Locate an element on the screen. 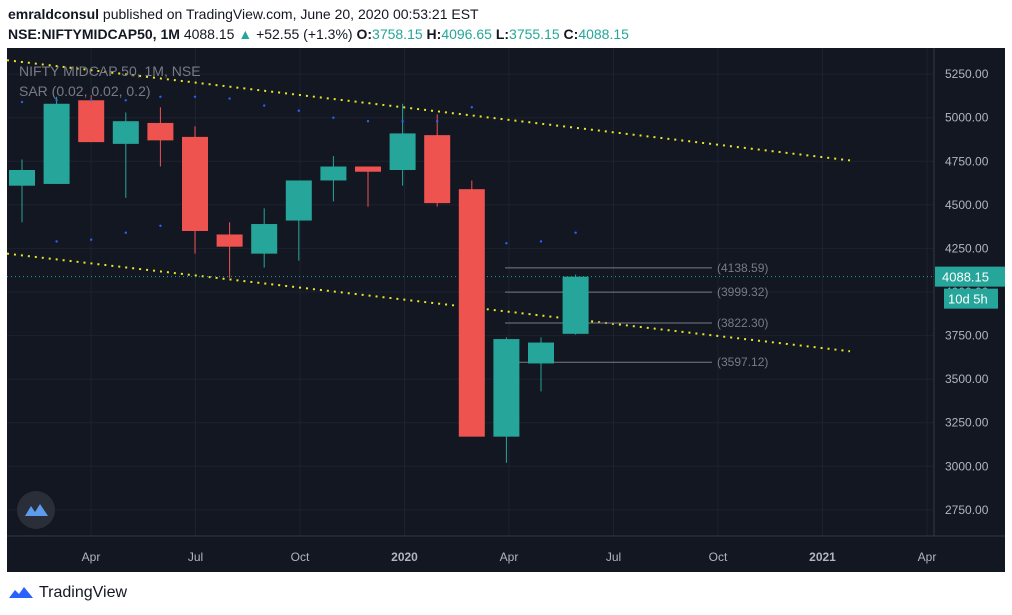  tv-logo-button is located at coordinates (36, 510).